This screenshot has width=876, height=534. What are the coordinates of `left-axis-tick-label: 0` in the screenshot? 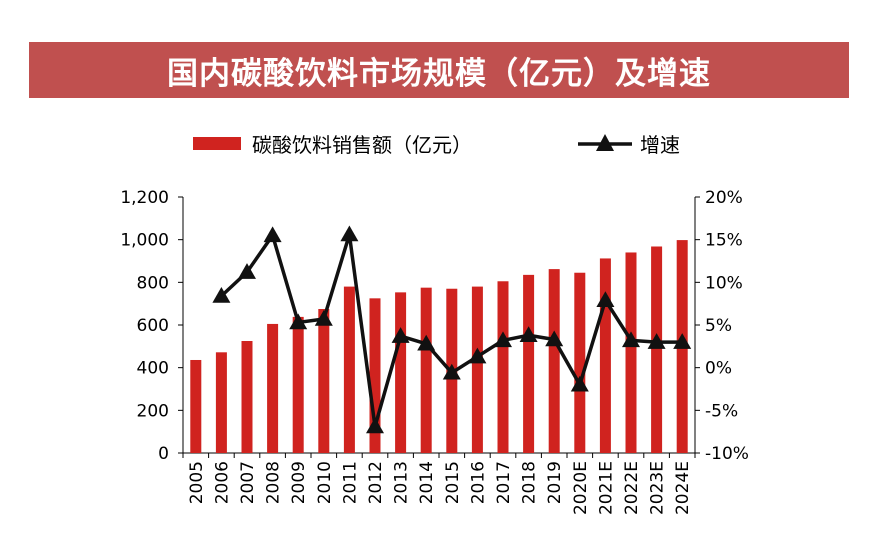 It's located at (163, 454).